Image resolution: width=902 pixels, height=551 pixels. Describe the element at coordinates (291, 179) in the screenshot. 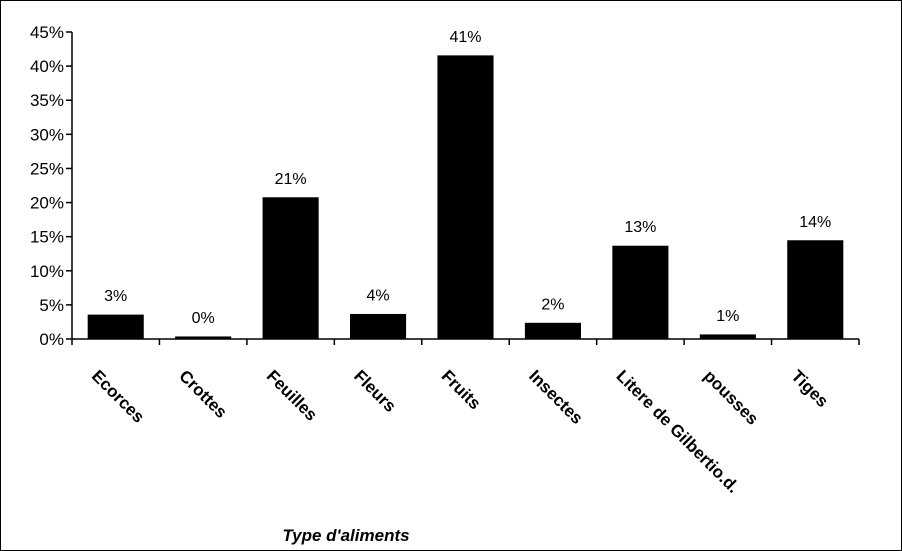

I see `data-label: 21%` at that location.